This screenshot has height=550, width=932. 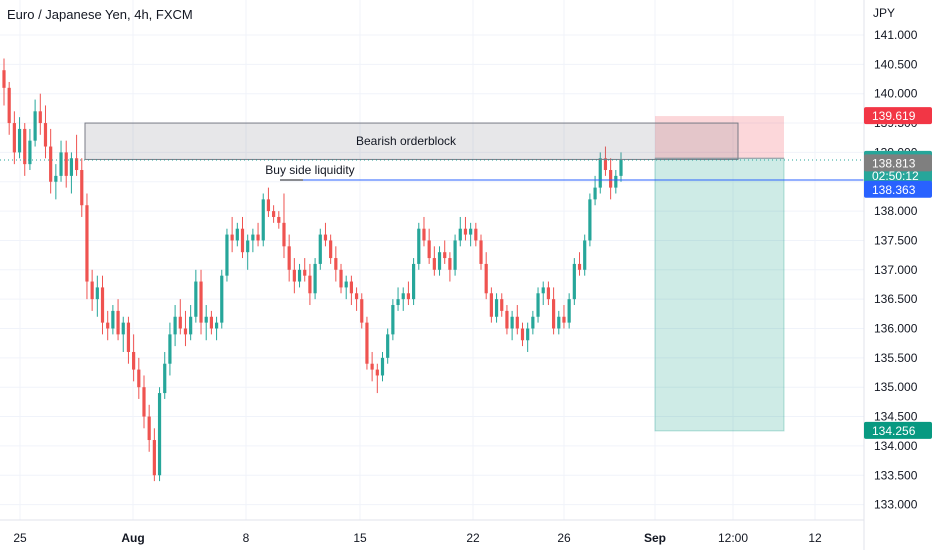 I want to click on chart-title: Euro / Japanese Yen, 4h, FXCM, so click(x=100, y=14).